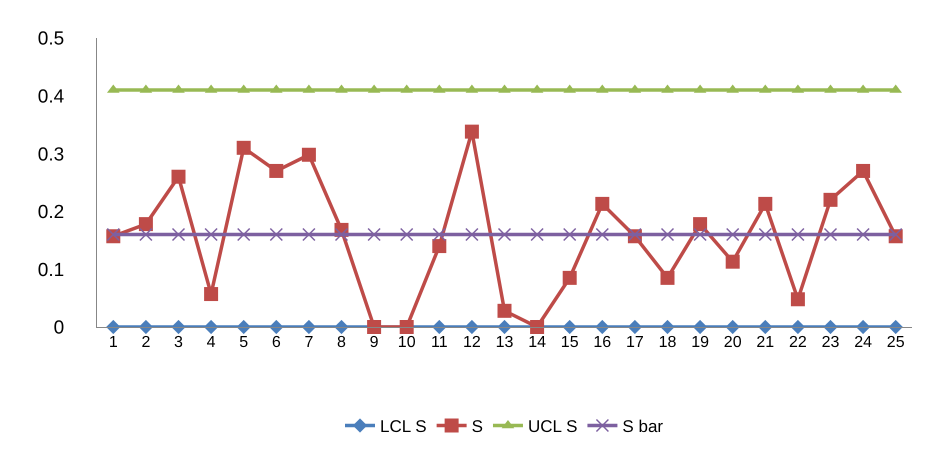  Describe the element at coordinates (309, 343) in the screenshot. I see `x-tick-label: 7` at that location.